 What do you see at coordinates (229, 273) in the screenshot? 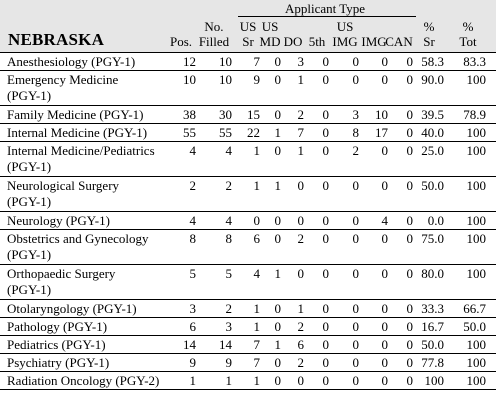
I see `cell-filled: 5` at bounding box center [229, 273].